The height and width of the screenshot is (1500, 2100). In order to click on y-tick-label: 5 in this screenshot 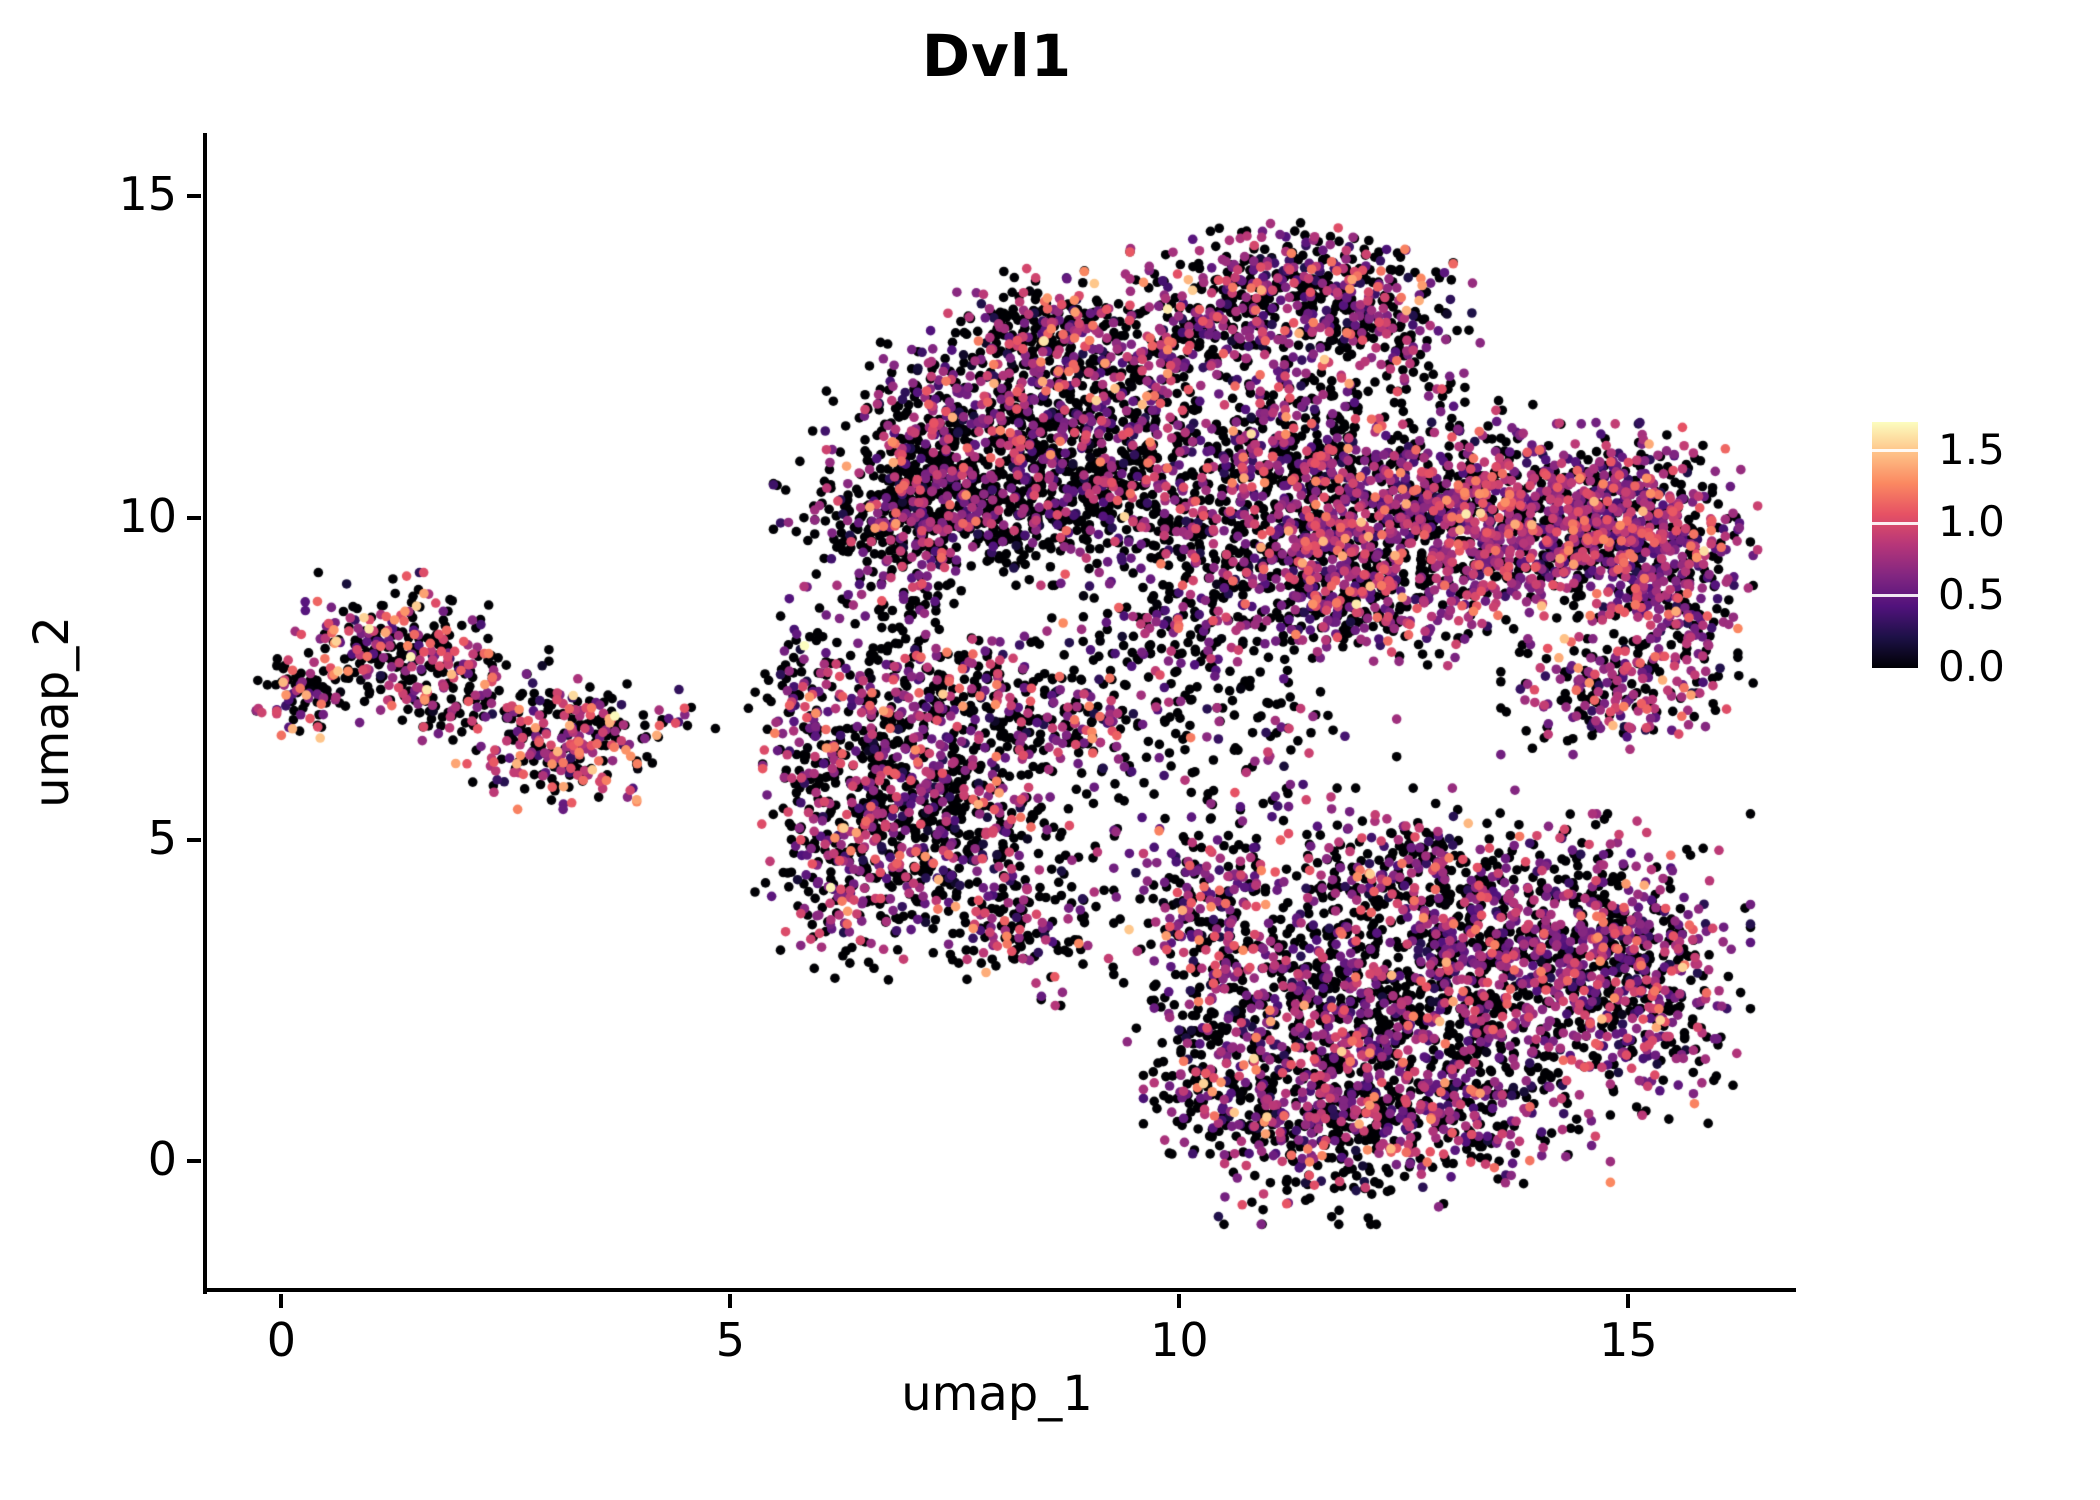, I will do `click(162, 837)`.